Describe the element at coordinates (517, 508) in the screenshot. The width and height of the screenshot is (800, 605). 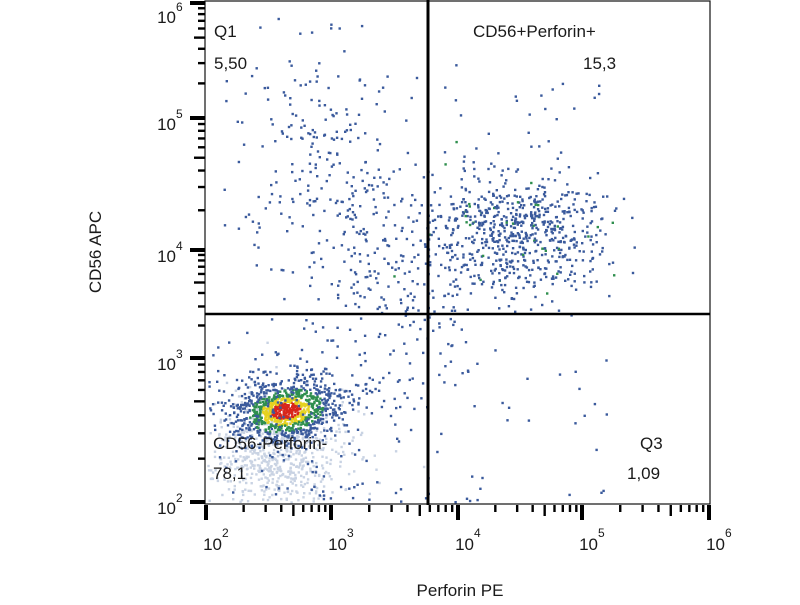
I see `x-minor-tick` at that location.